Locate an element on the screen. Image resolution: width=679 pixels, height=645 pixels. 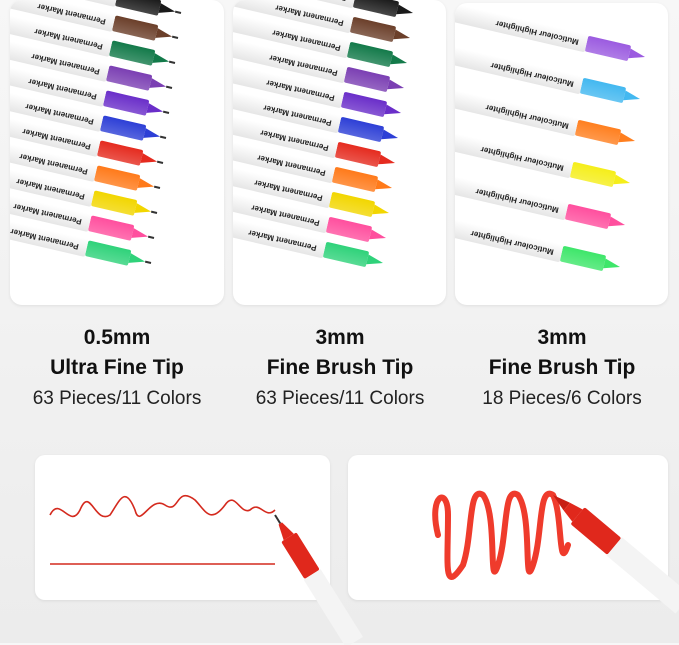
tip-type: Ultra Fine Tip is located at coordinates (117, 367).